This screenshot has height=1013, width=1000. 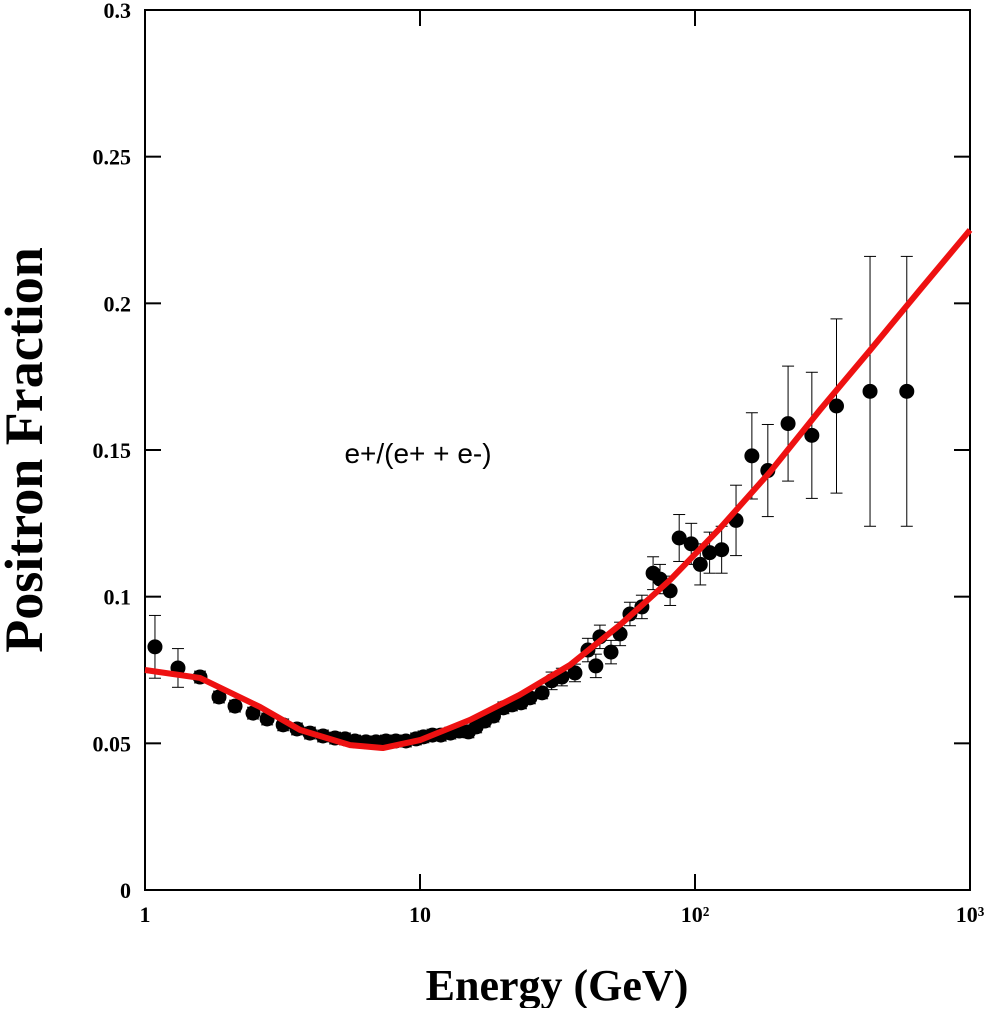 What do you see at coordinates (970, 914) in the screenshot?
I see `x-tick-label: 10³` at bounding box center [970, 914].